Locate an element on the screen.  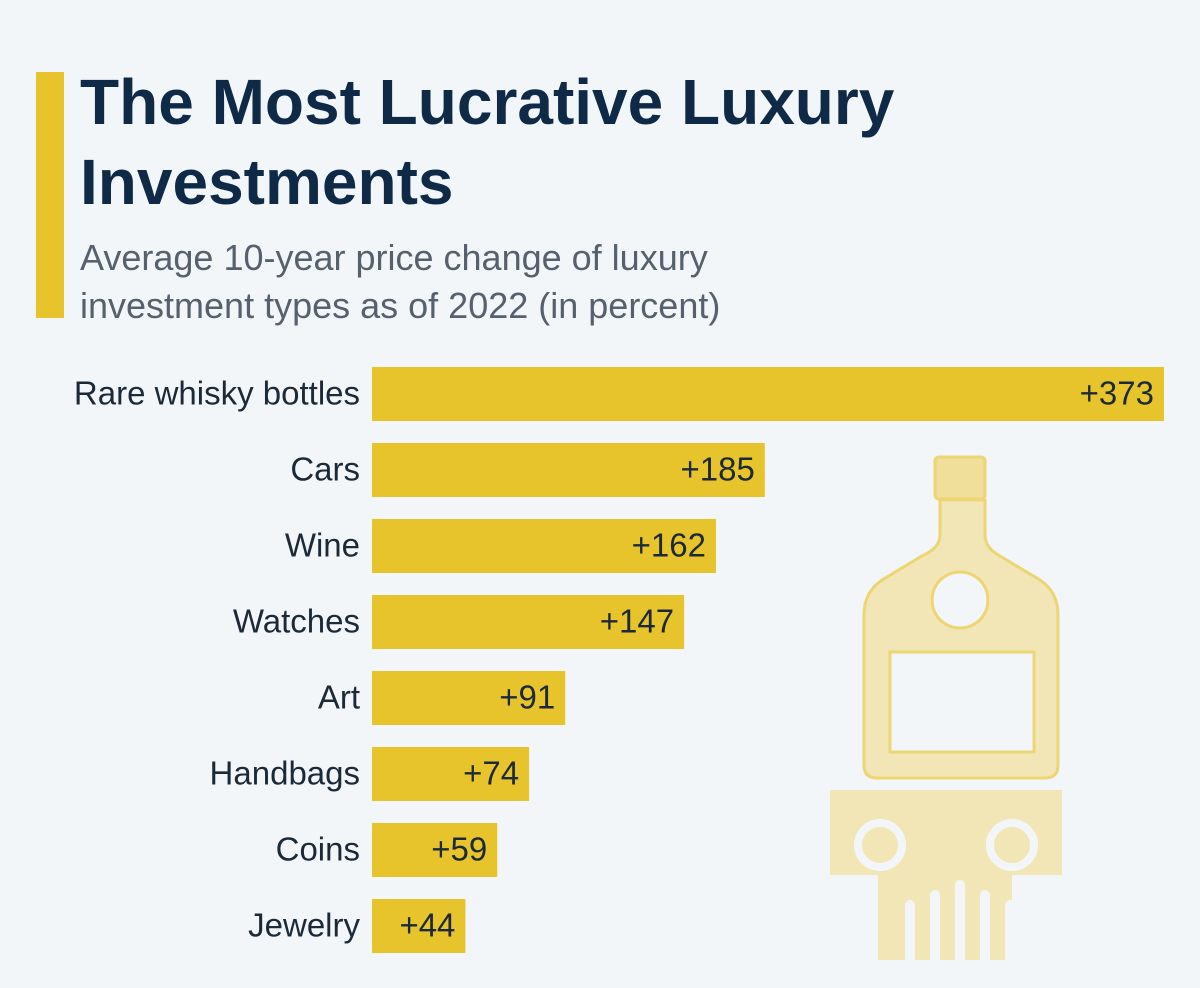
category-label: Wine is located at coordinates (322, 545).